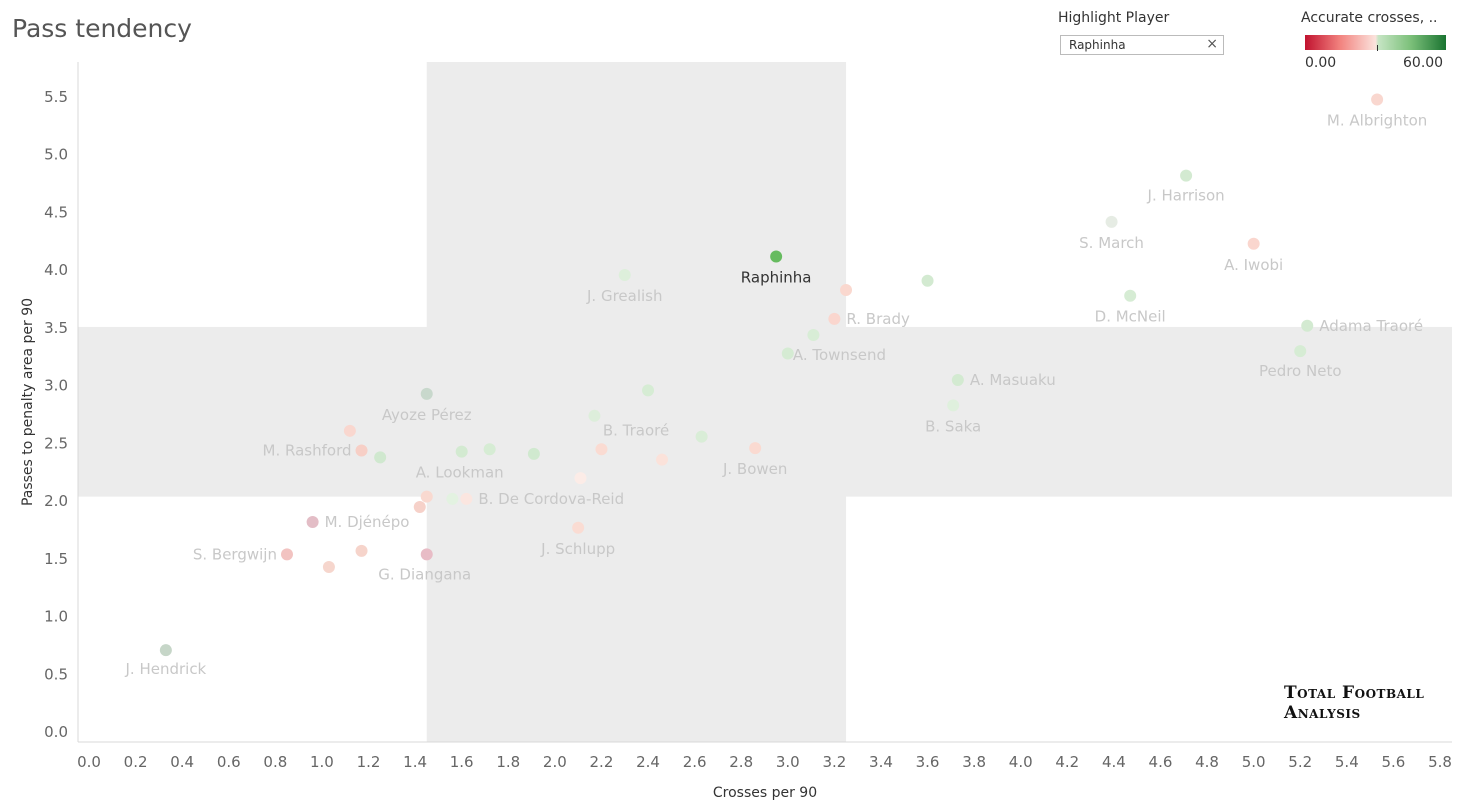 The image size is (1460, 809). Describe the element at coordinates (1440, 762) in the screenshot. I see `x-tick-label: 5.8` at that location.